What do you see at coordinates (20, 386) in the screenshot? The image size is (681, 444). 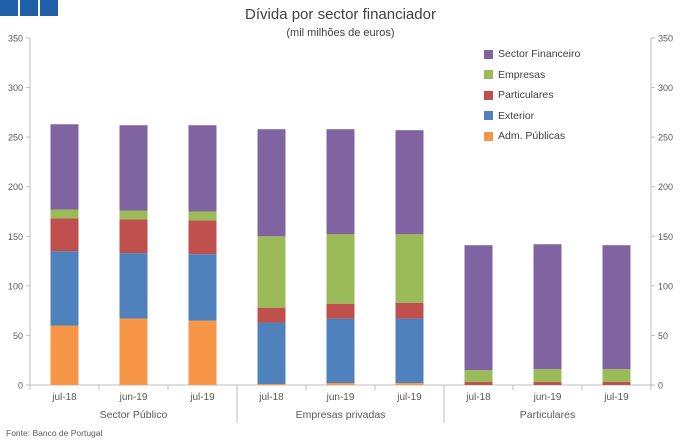 I see `y-tick-label-left: 0` at bounding box center [20, 386].